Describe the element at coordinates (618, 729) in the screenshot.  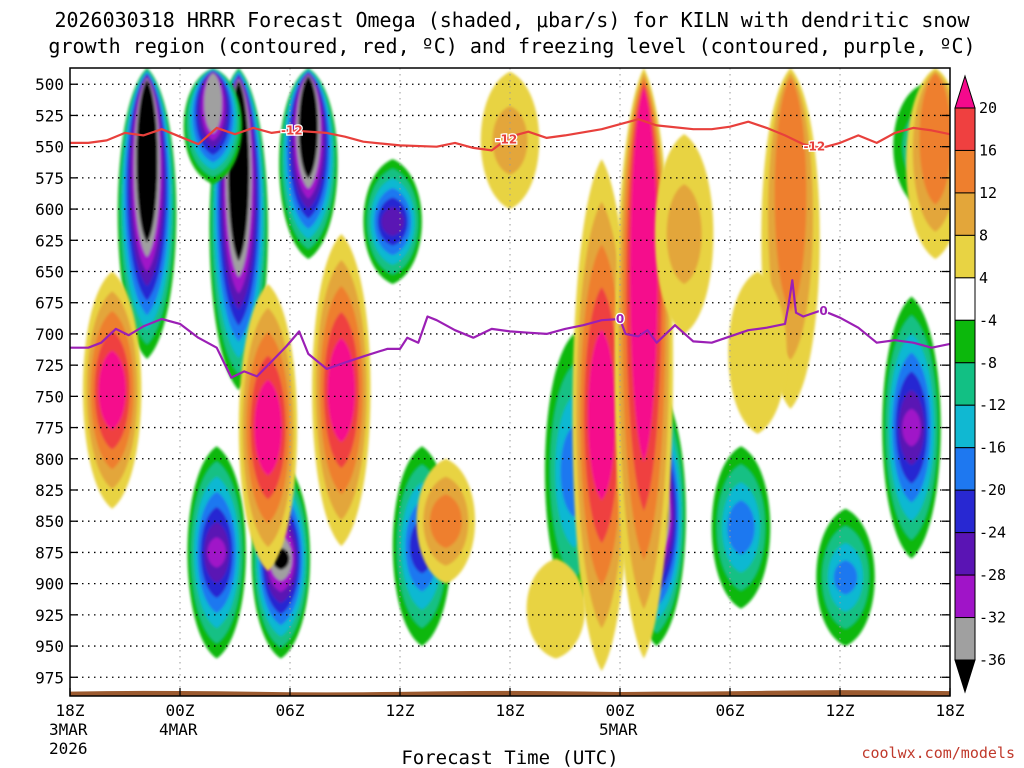
I see `x-tick-date: 5MAR` at that location.